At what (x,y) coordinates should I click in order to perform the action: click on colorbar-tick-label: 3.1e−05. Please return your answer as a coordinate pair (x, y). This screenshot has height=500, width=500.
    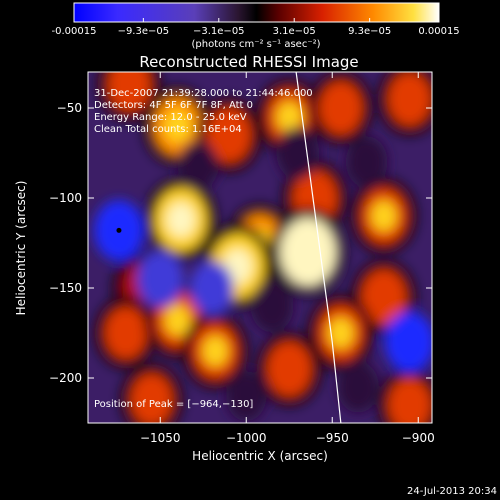
    Looking at the image, I should click on (294, 31).